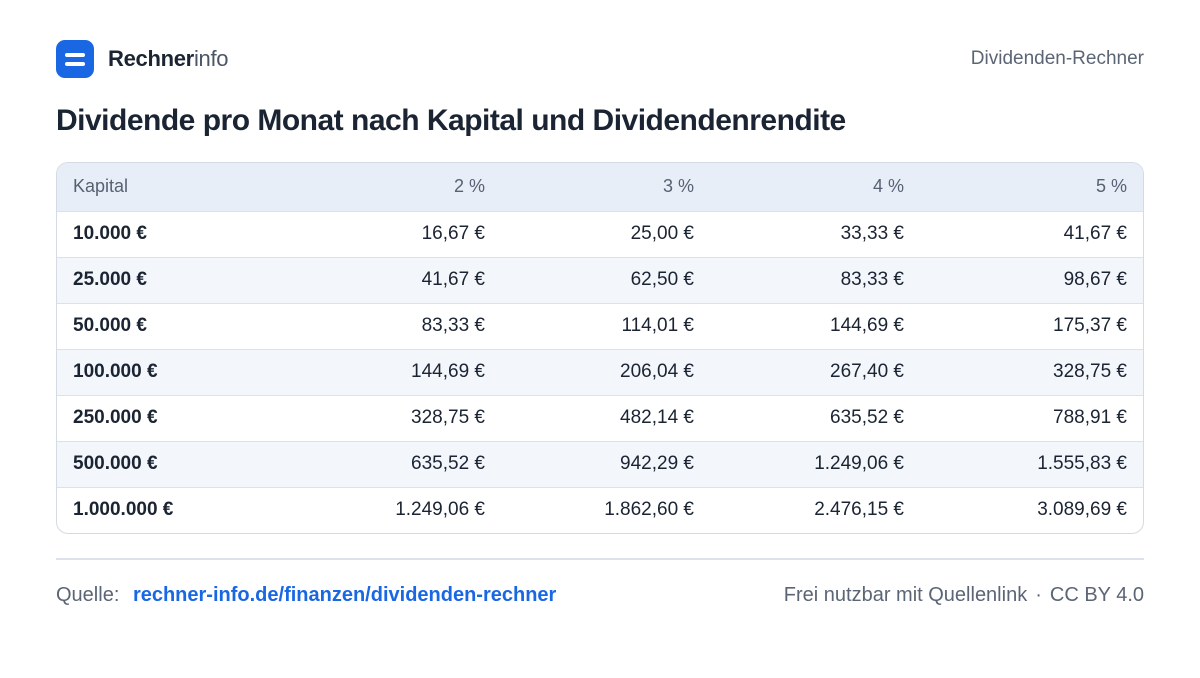 This screenshot has height=678, width=1200. What do you see at coordinates (888, 186) in the screenshot?
I see `column-header-4-percent: 4 %` at bounding box center [888, 186].